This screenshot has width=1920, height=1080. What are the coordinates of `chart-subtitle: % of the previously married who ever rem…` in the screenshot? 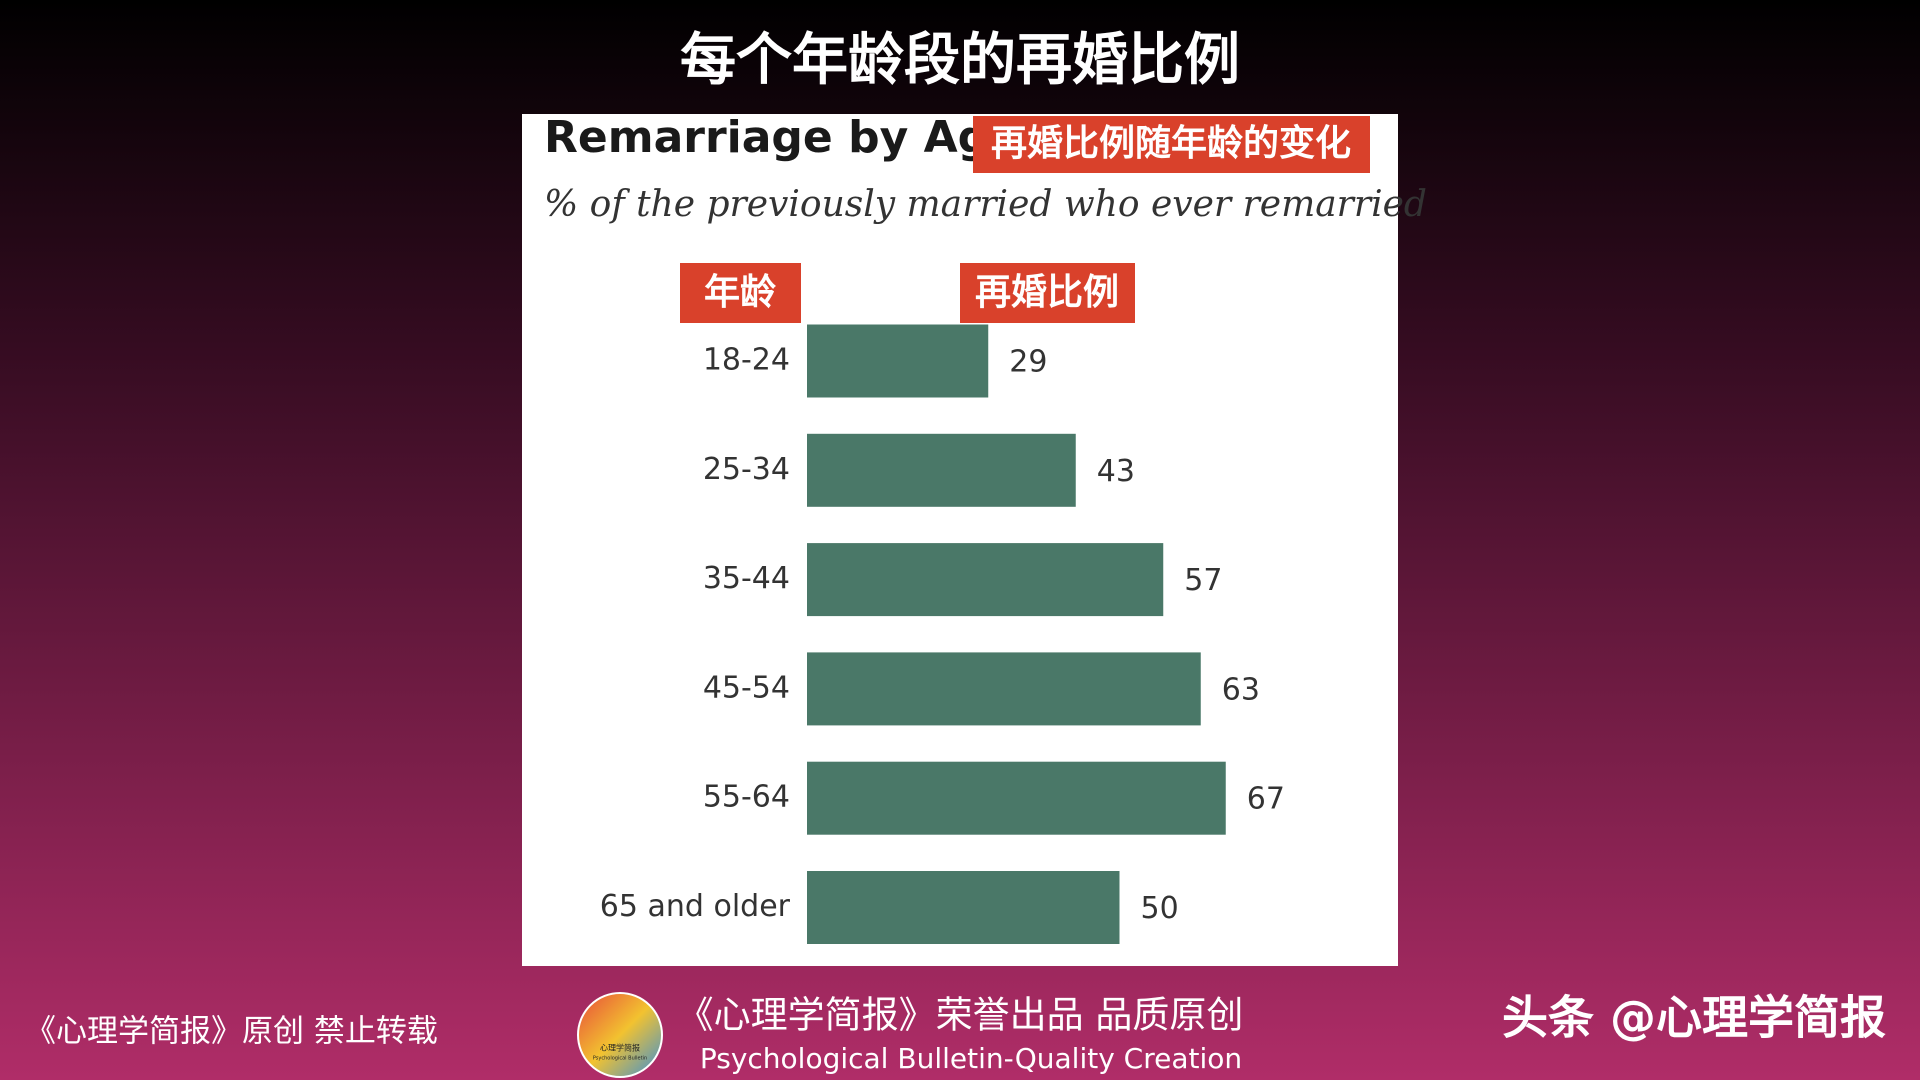 It's located at (985, 204).